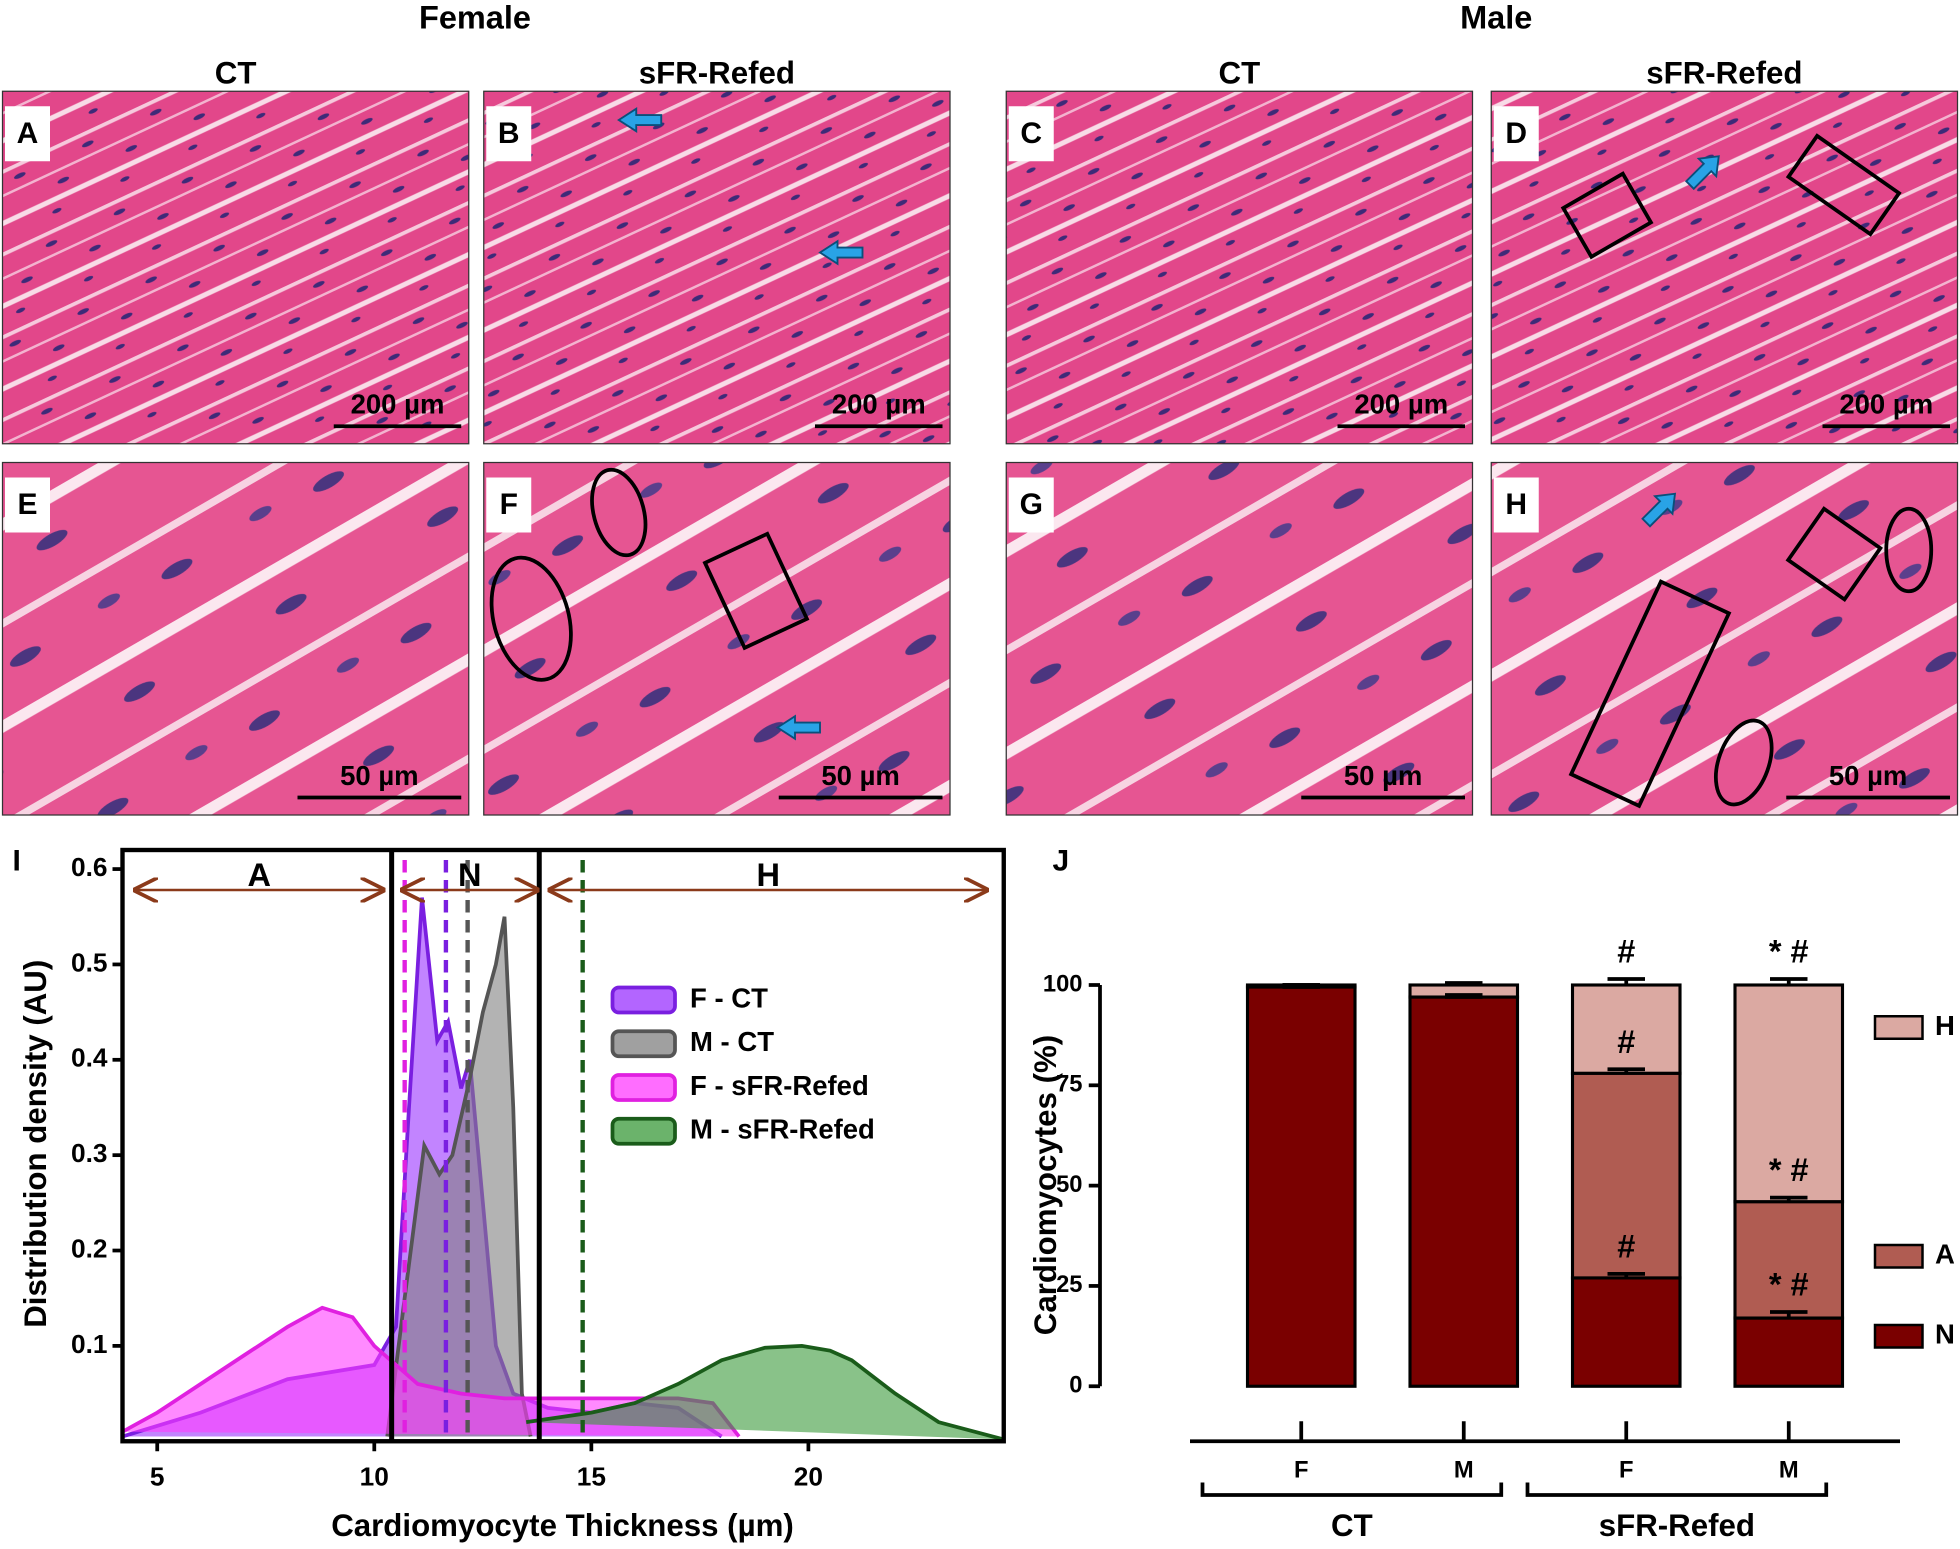 The image size is (1960, 1549). What do you see at coordinates (475, 18) in the screenshot?
I see `group-header: Female` at bounding box center [475, 18].